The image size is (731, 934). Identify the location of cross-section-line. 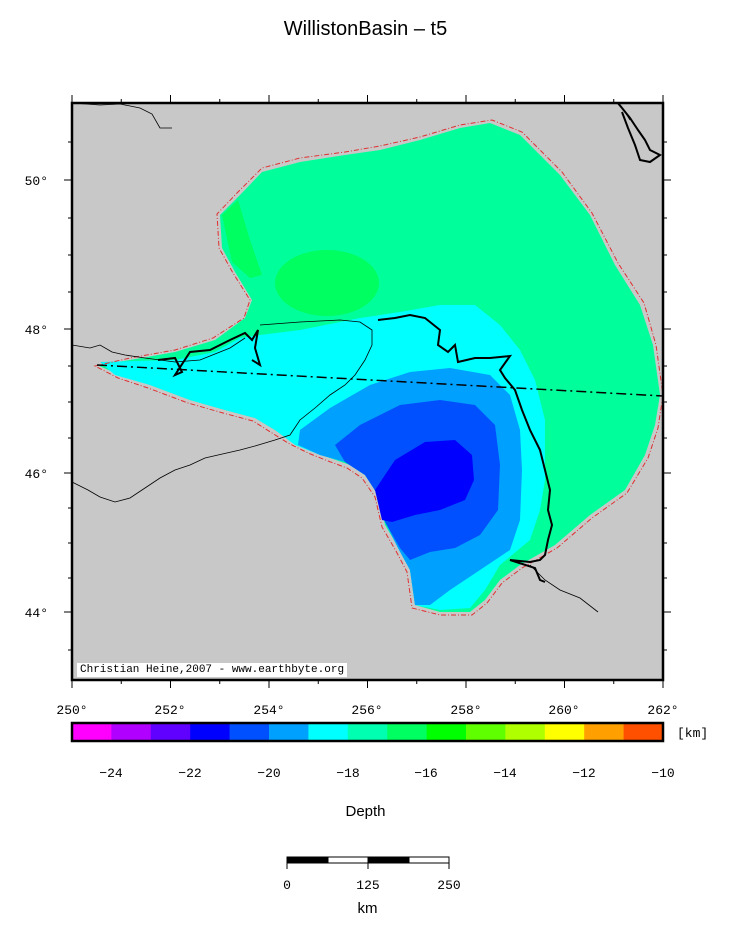
(380, 380).